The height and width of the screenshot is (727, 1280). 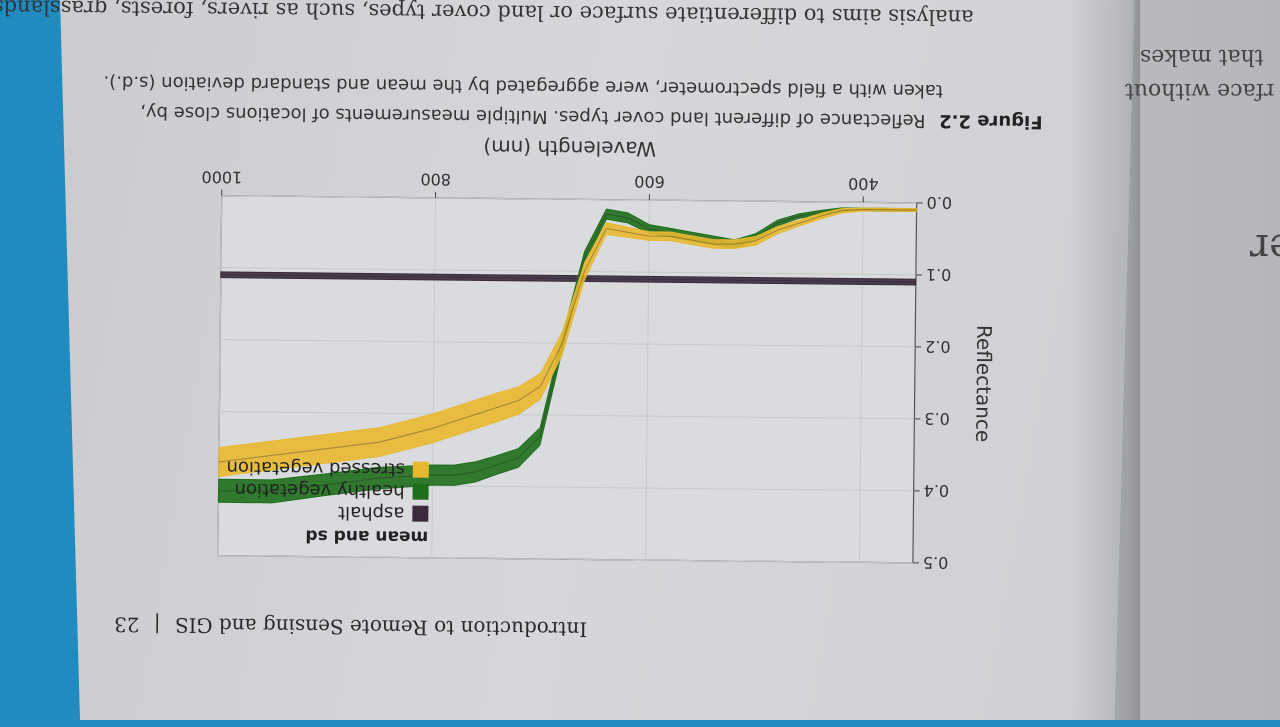 I want to click on x-tick-label: 800, so click(x=435, y=179).